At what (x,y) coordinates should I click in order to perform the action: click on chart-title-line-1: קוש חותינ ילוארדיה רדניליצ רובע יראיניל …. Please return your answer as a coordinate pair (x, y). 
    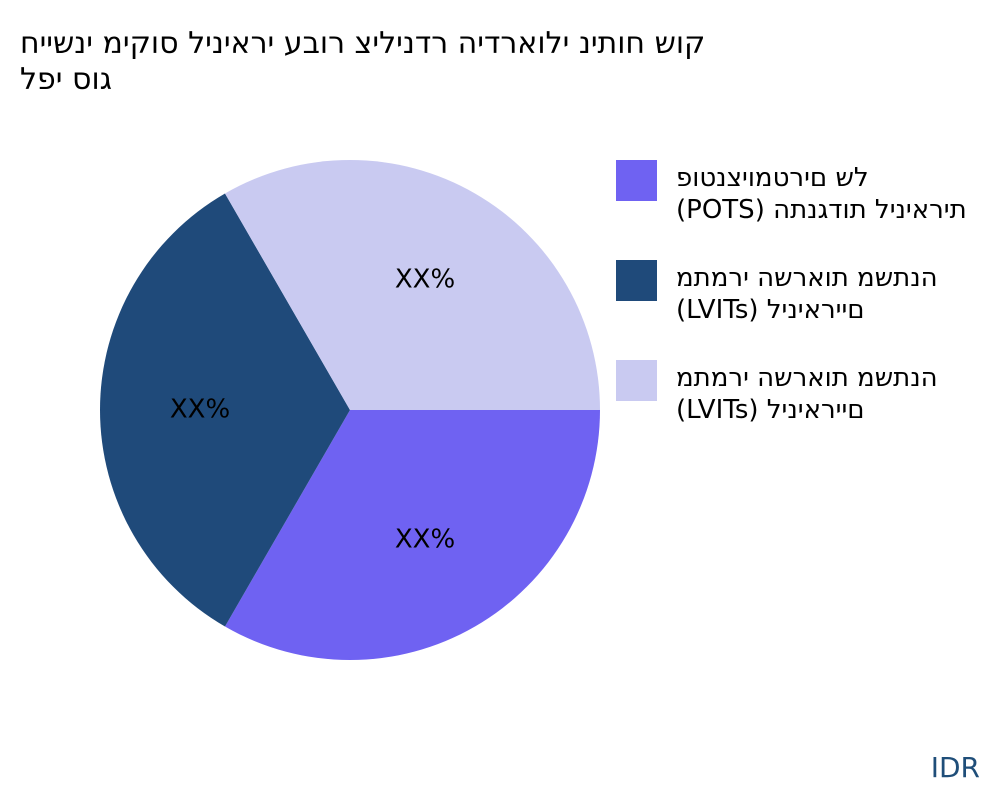
    Looking at the image, I should click on (363, 43).